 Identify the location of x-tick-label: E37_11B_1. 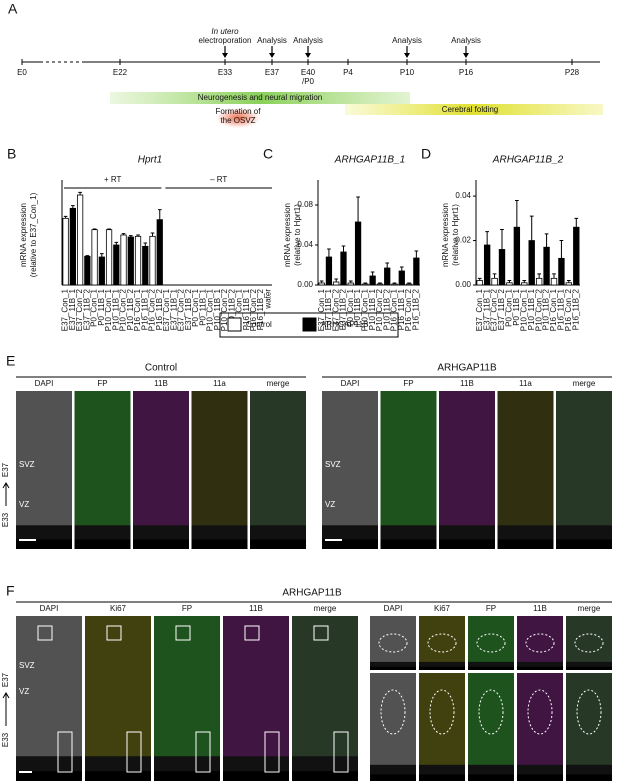
(173, 309).